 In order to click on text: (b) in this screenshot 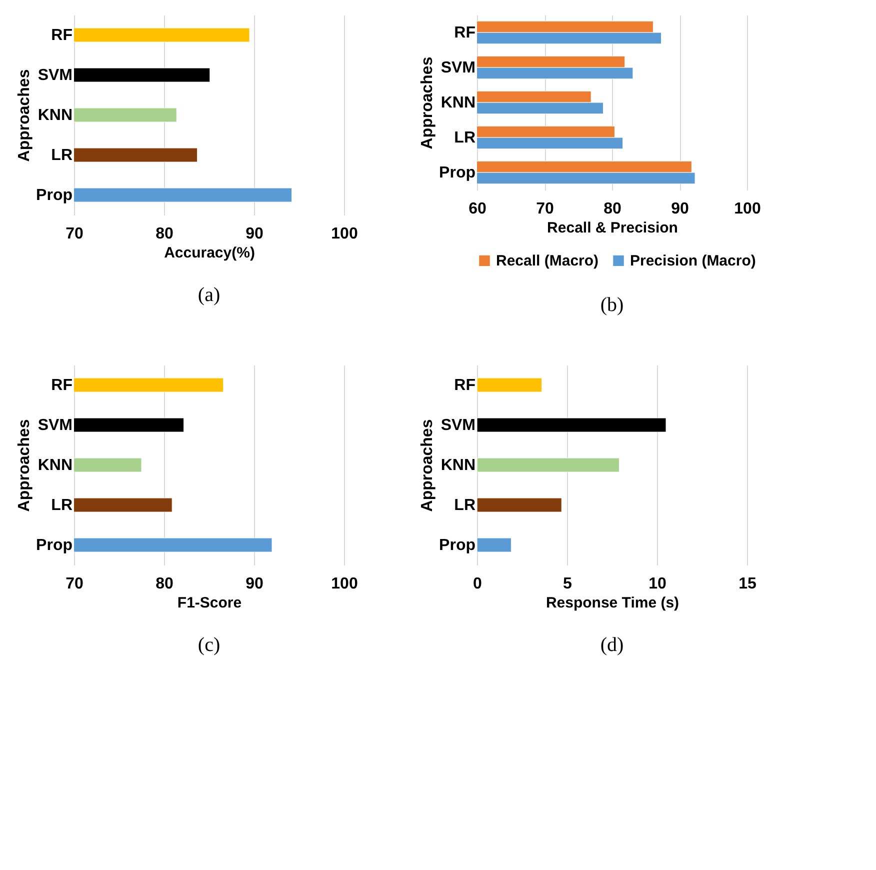, I will do `click(612, 305)`.